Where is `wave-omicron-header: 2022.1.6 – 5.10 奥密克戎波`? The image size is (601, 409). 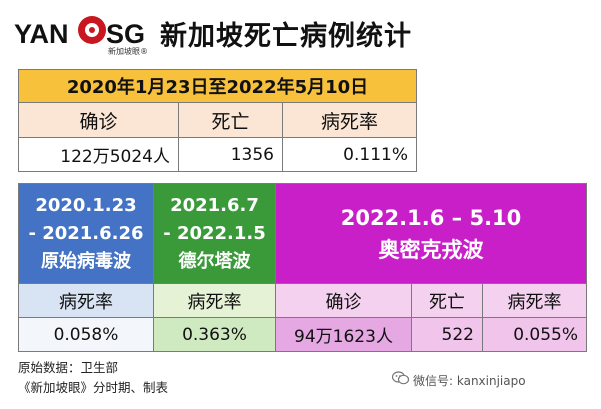
wave-omicron-header: 2022.1.6 – 5.10 奥密克戎波 is located at coordinates (431, 233).